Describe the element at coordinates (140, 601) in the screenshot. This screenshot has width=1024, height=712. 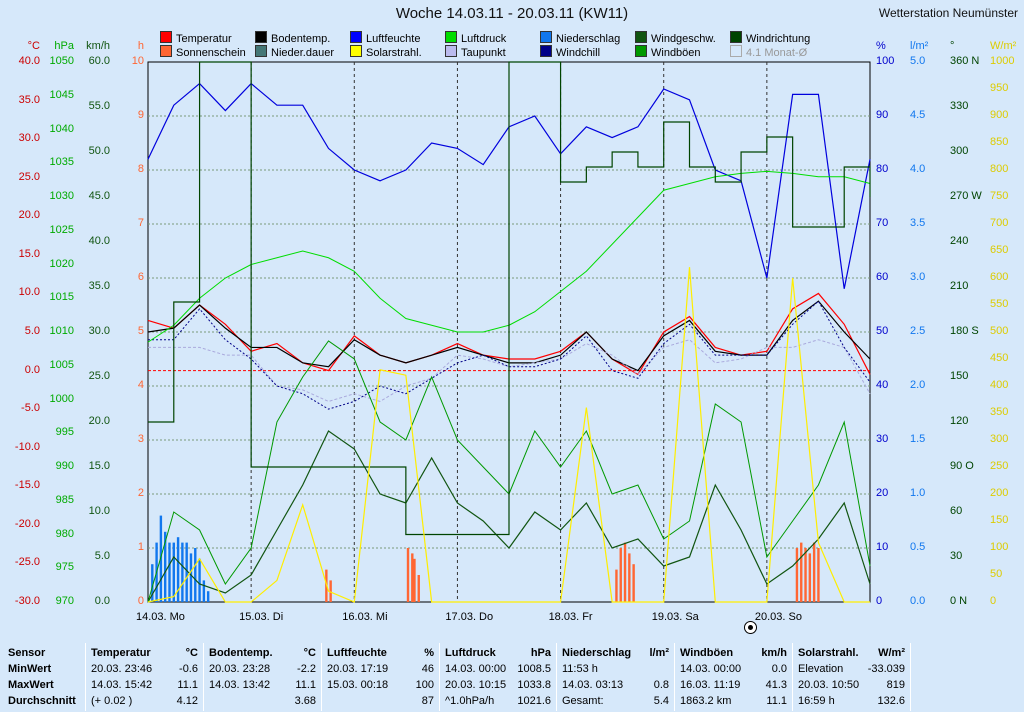
I see `axis-tick-hours: 0` at that location.